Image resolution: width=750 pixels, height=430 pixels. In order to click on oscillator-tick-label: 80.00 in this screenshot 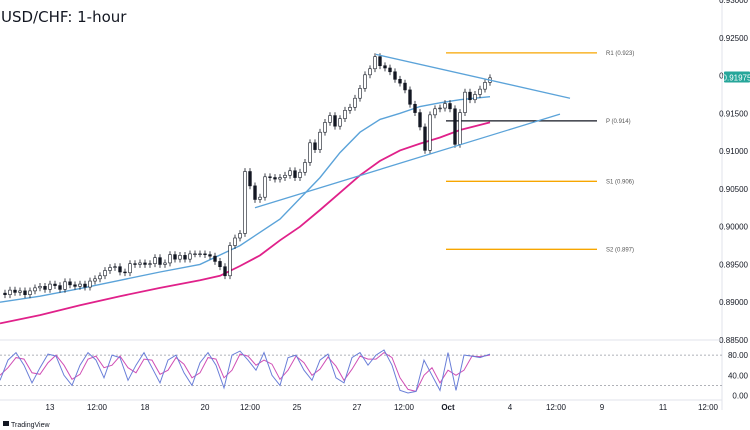, I will do `click(738, 355)`.